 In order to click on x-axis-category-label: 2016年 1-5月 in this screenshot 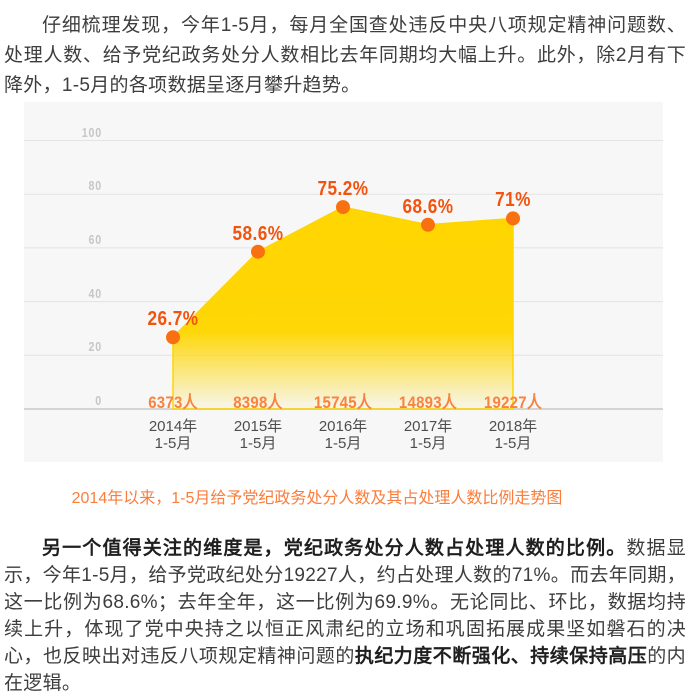, I will do `click(343, 435)`.